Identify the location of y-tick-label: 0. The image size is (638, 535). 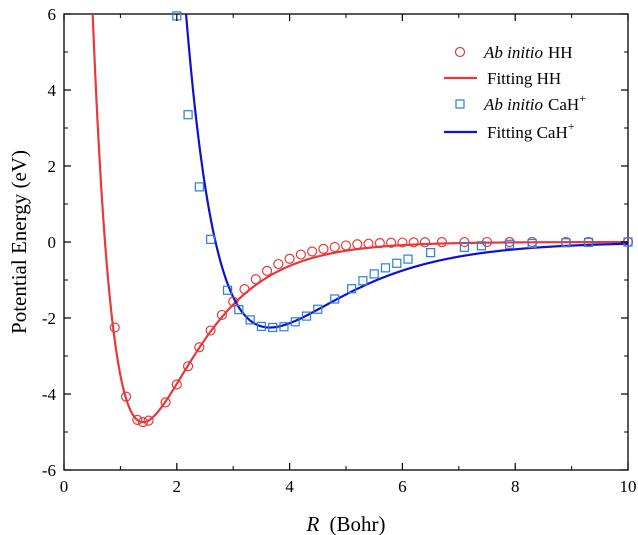
(52, 242).